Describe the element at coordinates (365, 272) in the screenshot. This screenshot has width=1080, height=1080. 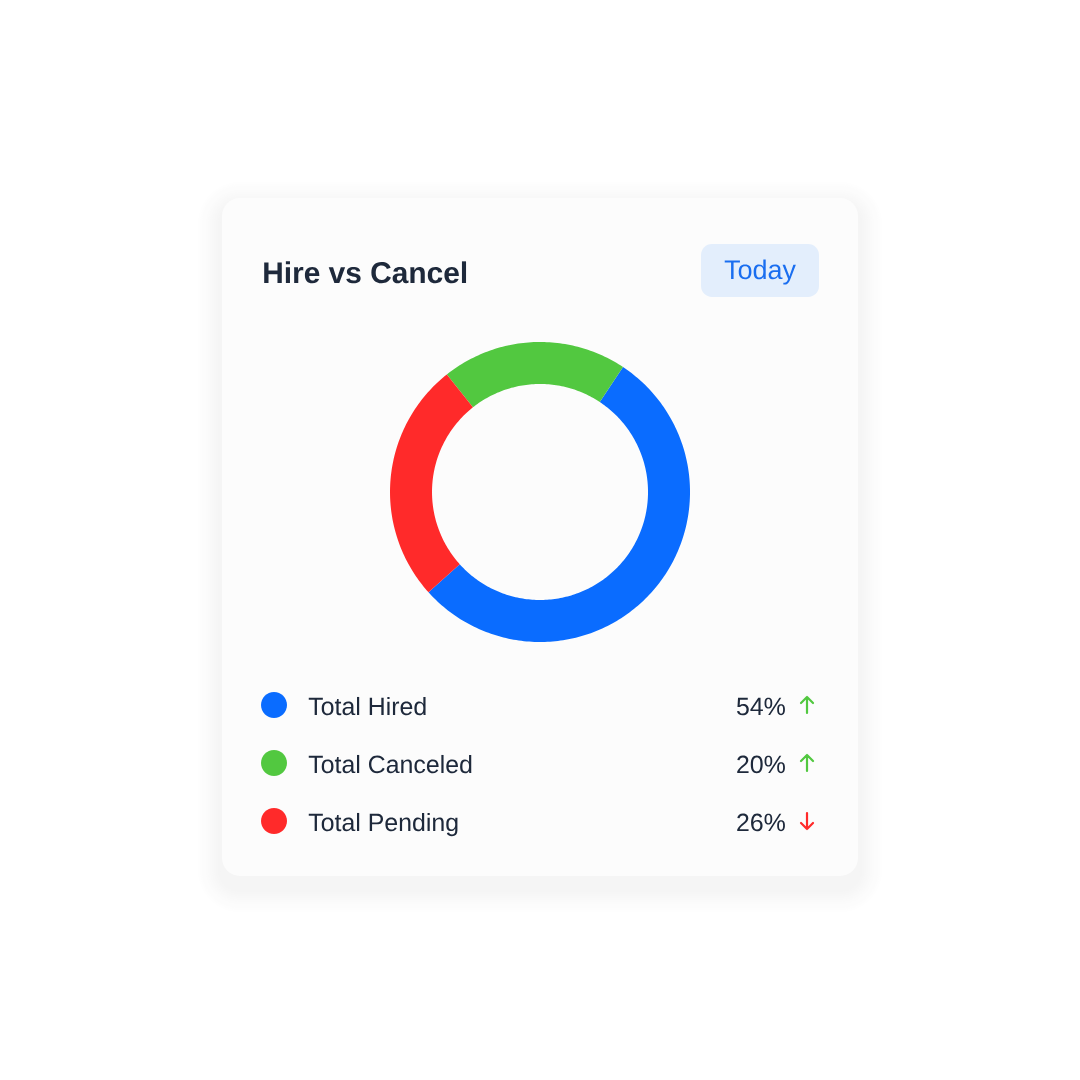
I see `chart-title: Hire vs Cancel` at that location.